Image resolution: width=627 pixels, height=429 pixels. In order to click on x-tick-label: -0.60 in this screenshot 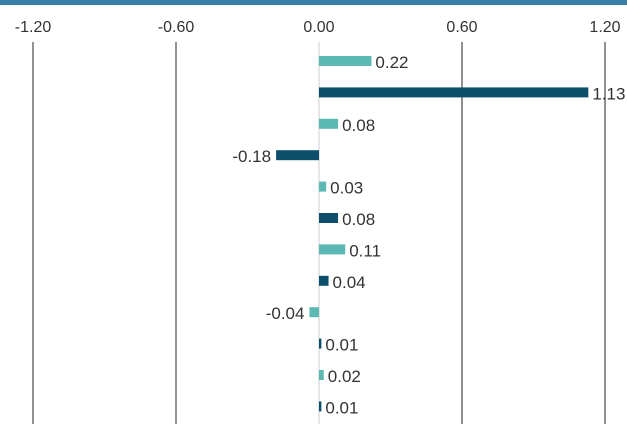, I will do `click(176, 27)`.